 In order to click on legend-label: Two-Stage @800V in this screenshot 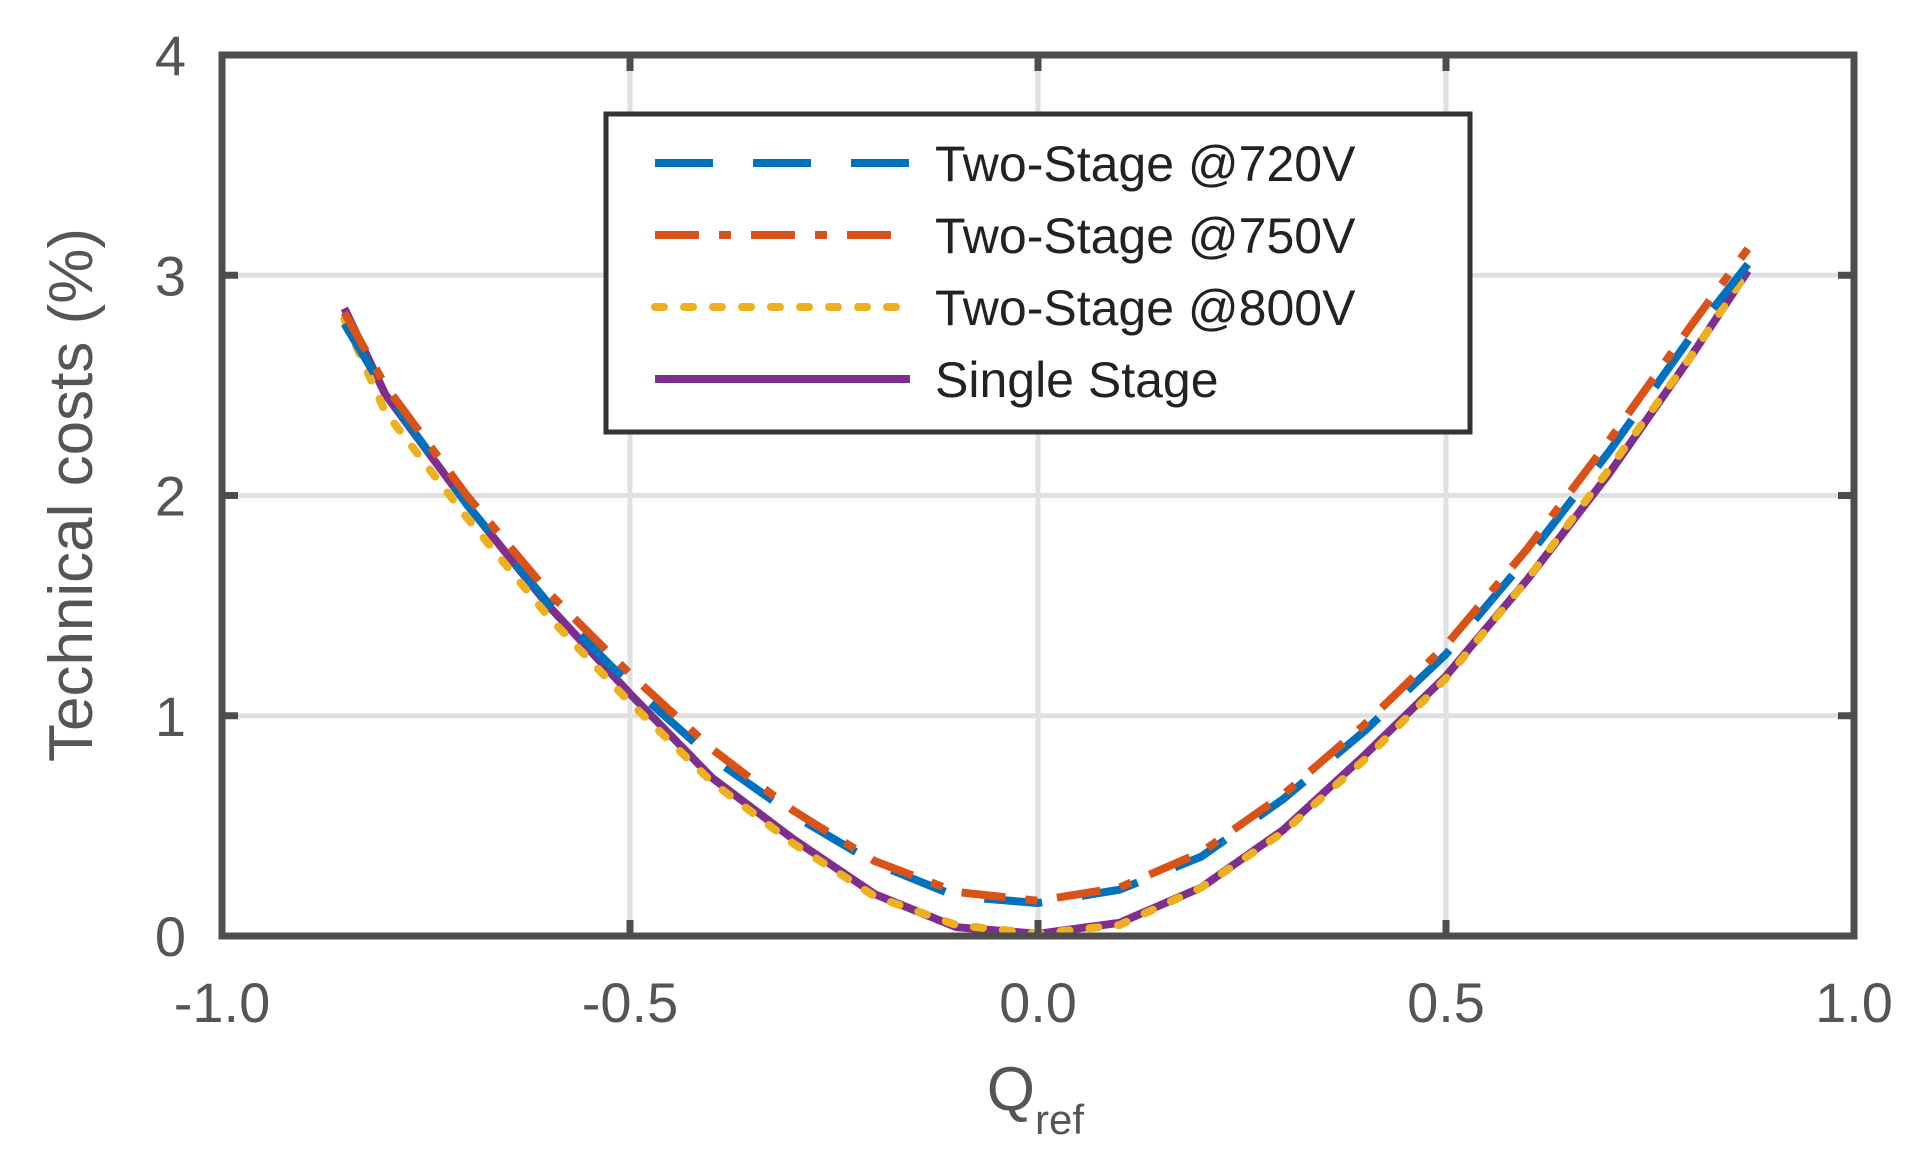, I will do `click(1145, 308)`.